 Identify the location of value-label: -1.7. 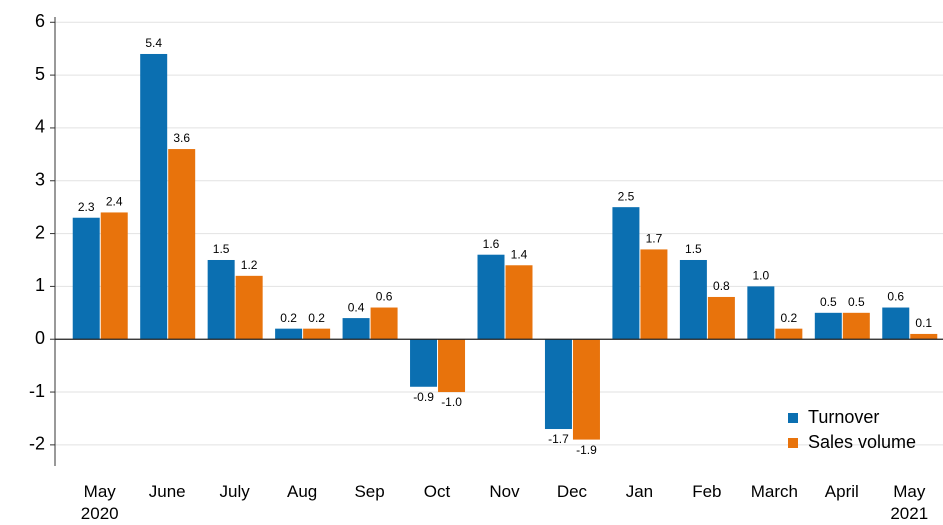
(558, 439).